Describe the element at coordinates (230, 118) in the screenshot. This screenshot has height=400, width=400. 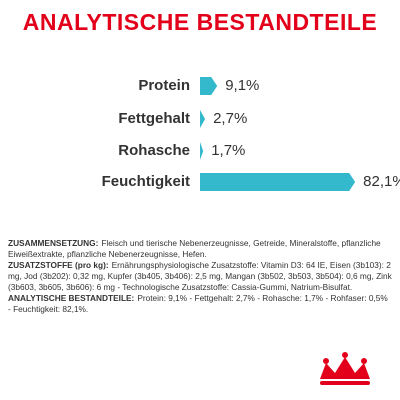
I see `value-label: 2,7%` at that location.